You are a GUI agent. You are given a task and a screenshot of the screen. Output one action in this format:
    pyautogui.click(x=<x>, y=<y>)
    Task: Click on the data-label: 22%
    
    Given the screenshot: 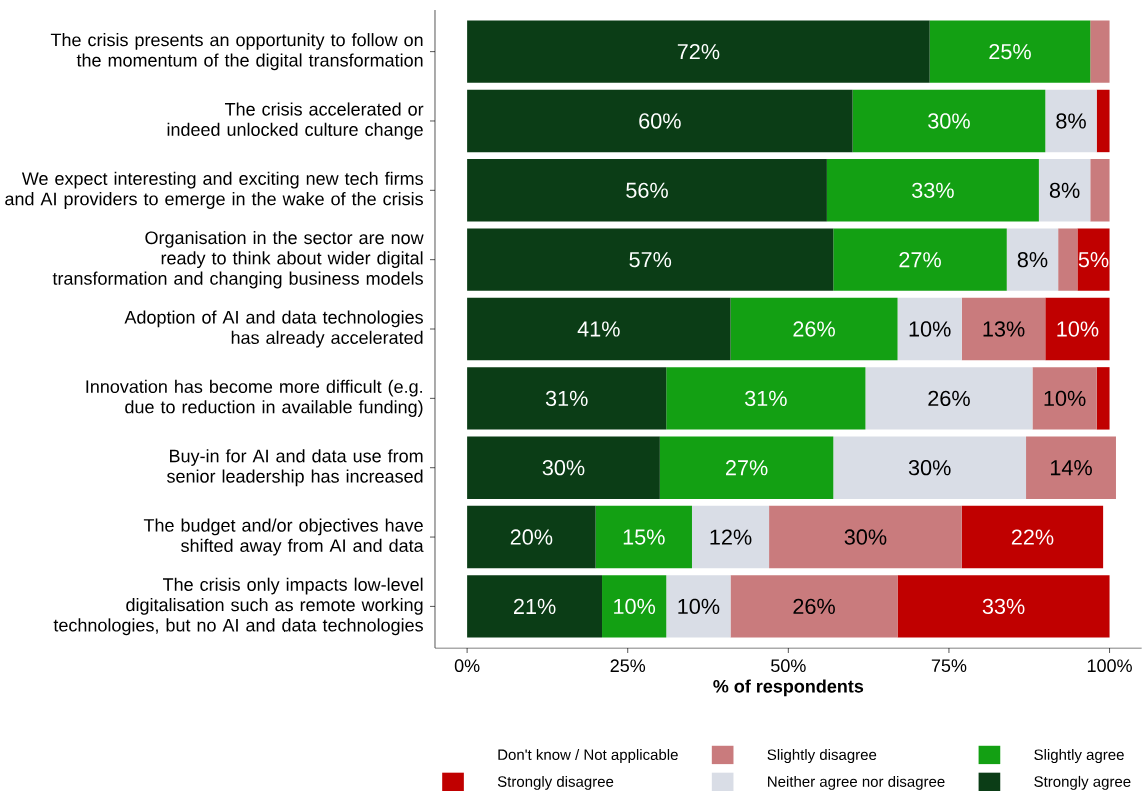 What is the action you would take?
    pyautogui.click(x=1032, y=537)
    